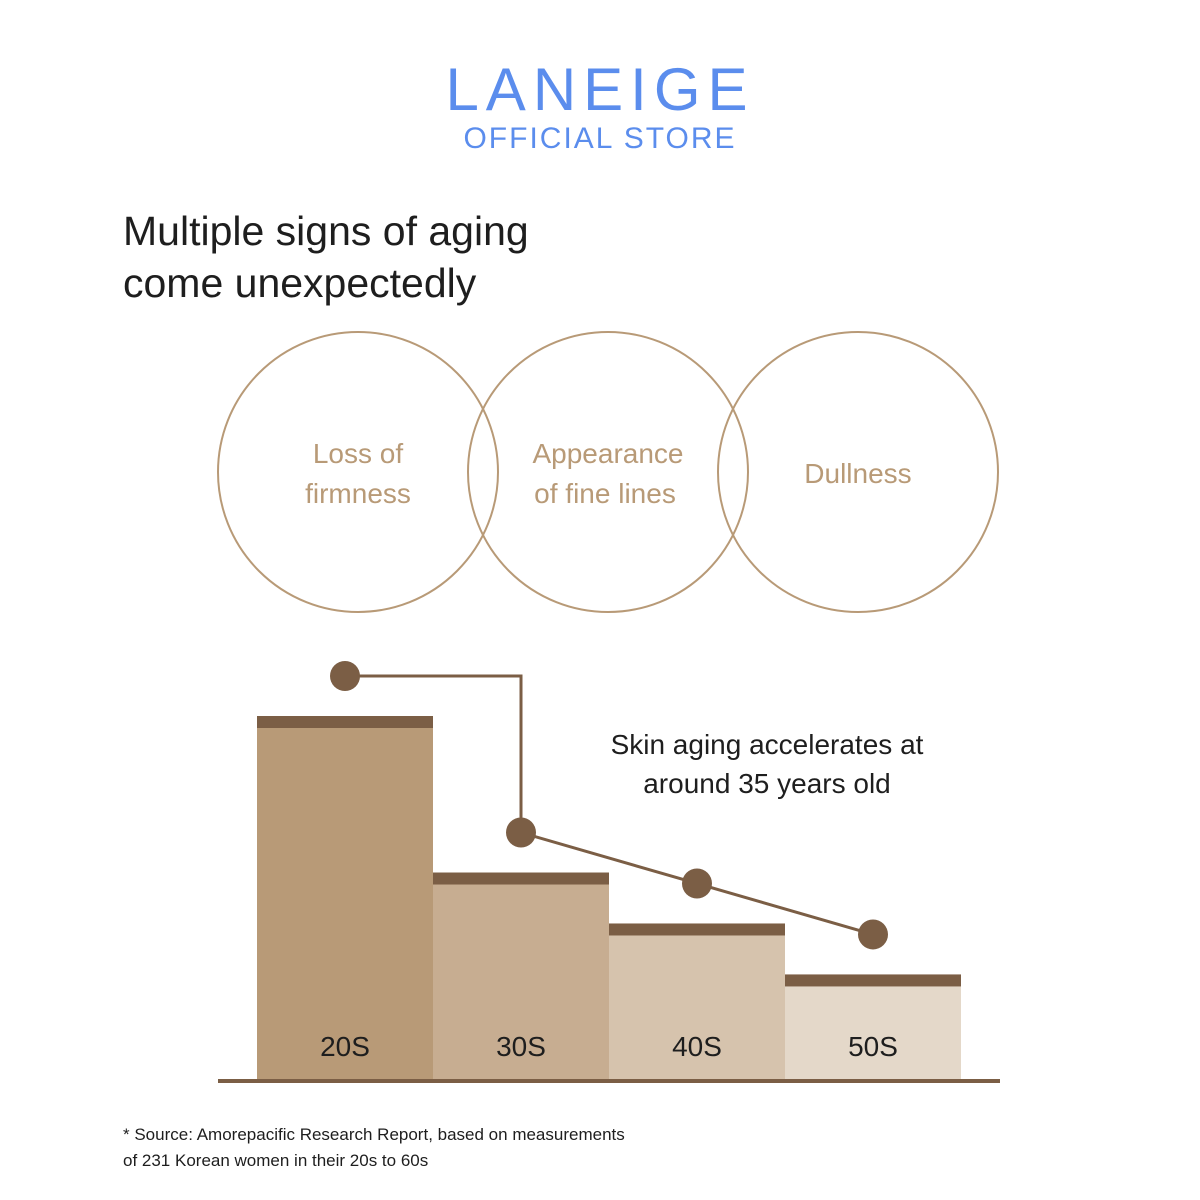  I want to click on headline-line-1: Multiple signs of aging, so click(326, 231).